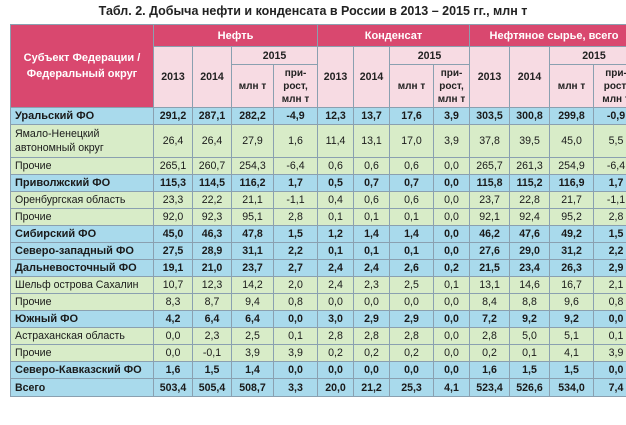 This screenshot has height=425, width=626. I want to click on table-cell: 21,7, so click(572, 200).